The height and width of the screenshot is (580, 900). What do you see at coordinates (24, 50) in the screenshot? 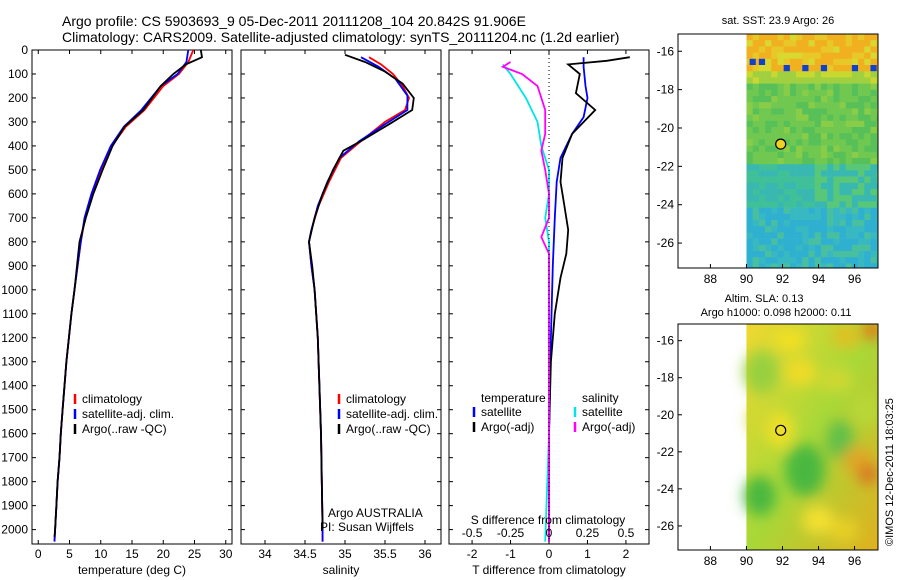
I see `y-tick-label: 0` at bounding box center [24, 50].